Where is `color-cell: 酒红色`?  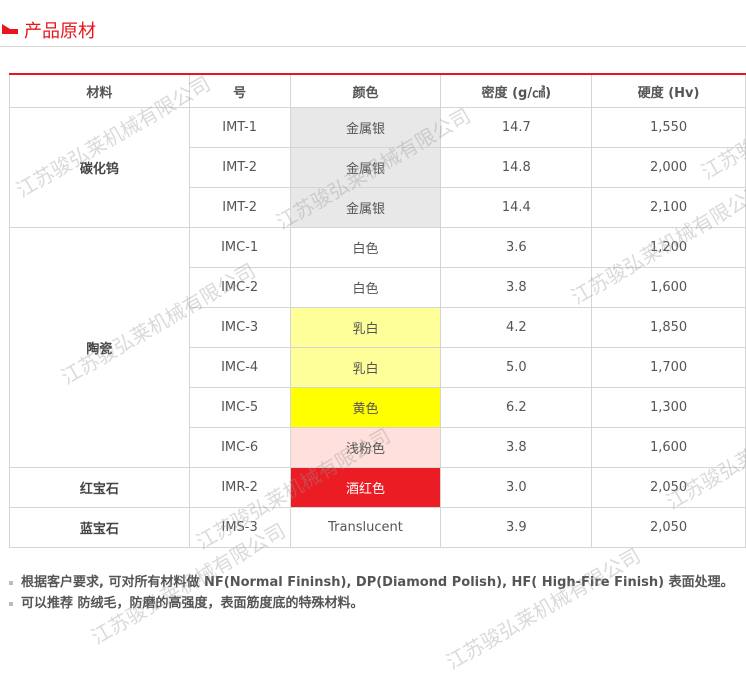 color-cell: 酒红色 is located at coordinates (365, 487).